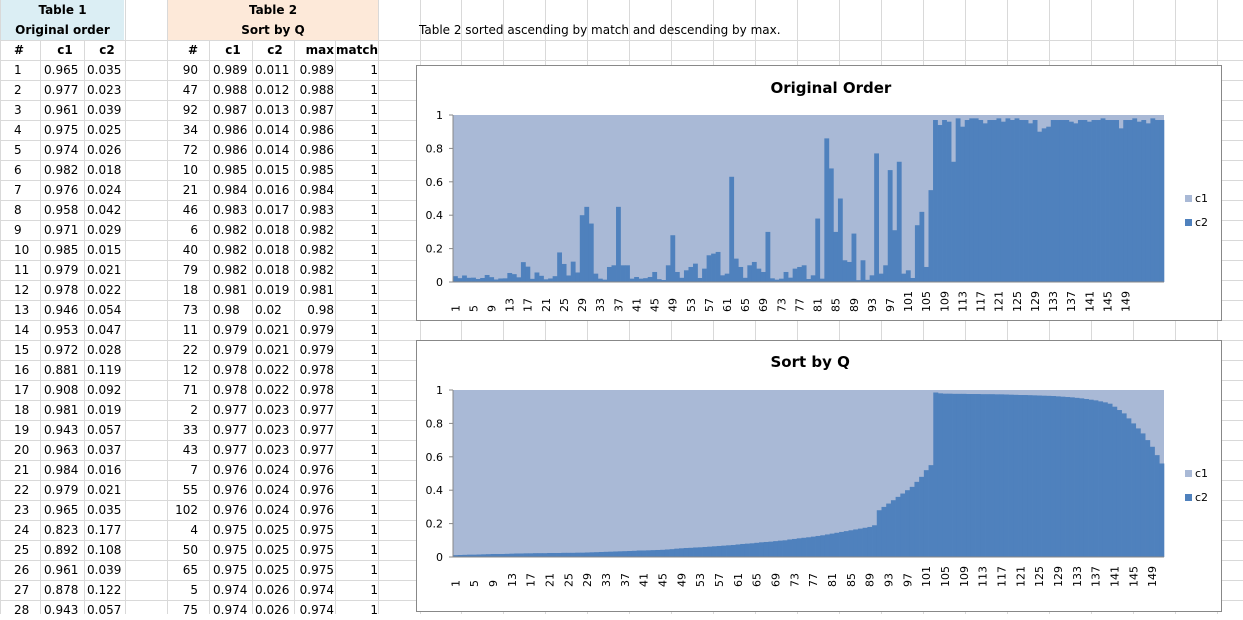  What do you see at coordinates (61, 170) in the screenshot?
I see `table1-cell: 0.982` at bounding box center [61, 170].